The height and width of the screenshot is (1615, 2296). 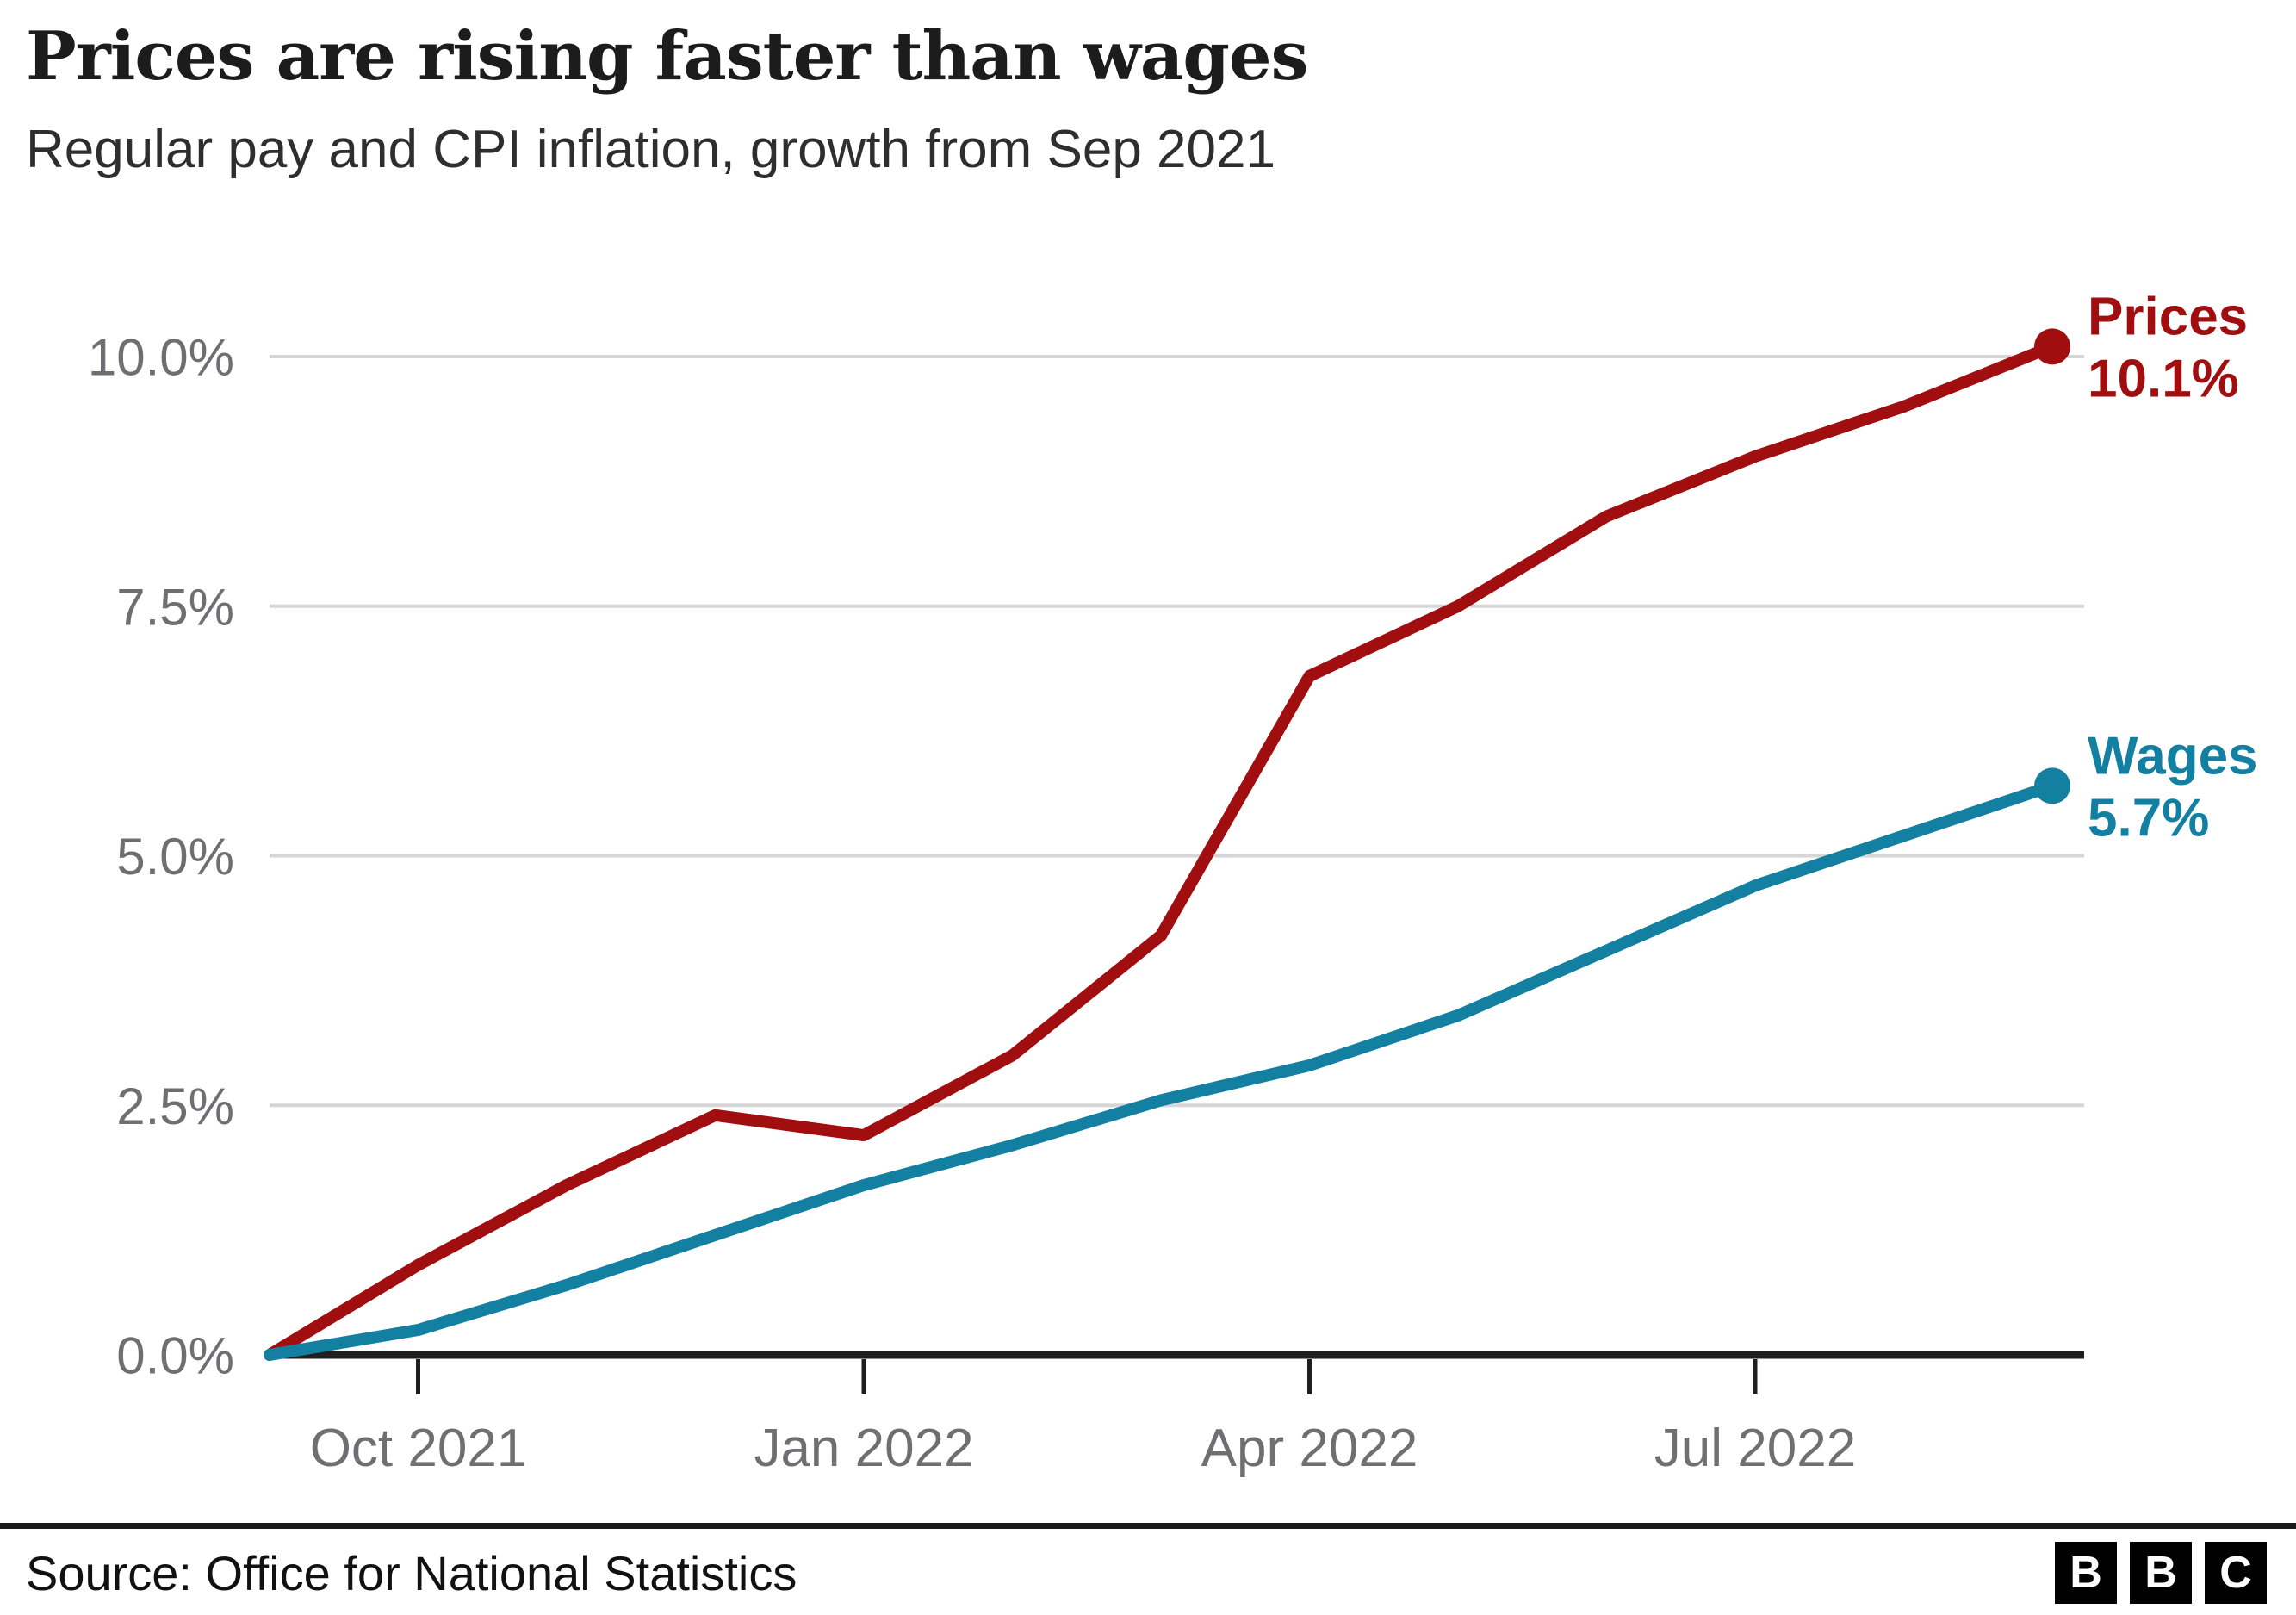 I want to click on x-tick-label: Jul 2022, so click(x=1755, y=1448).